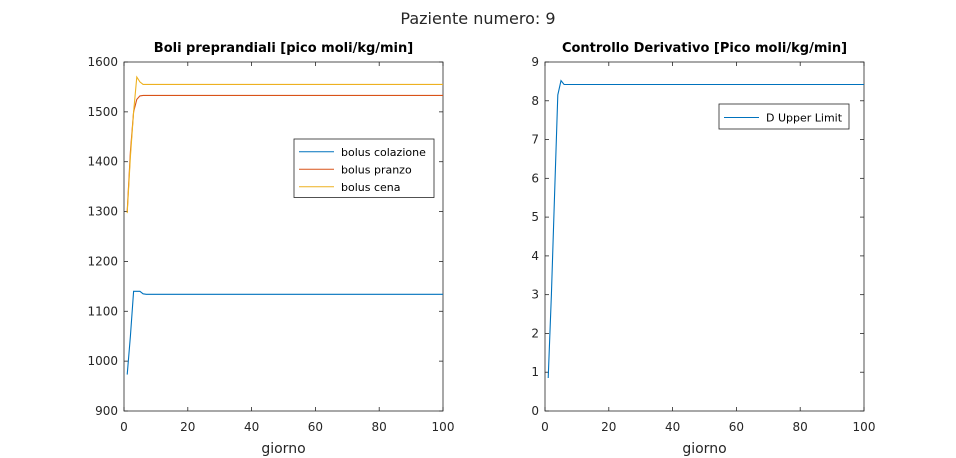  Describe the element at coordinates (535, 372) in the screenshot. I see `y-tick-label: 1` at that location.